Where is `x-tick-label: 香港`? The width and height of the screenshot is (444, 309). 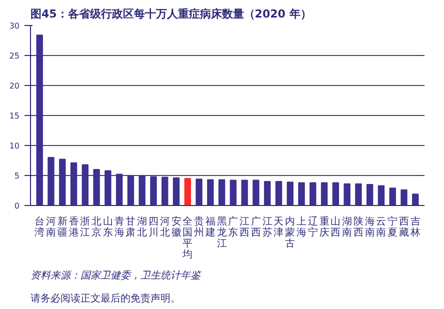 x-tick-label: 香港 is located at coordinates (73, 227).